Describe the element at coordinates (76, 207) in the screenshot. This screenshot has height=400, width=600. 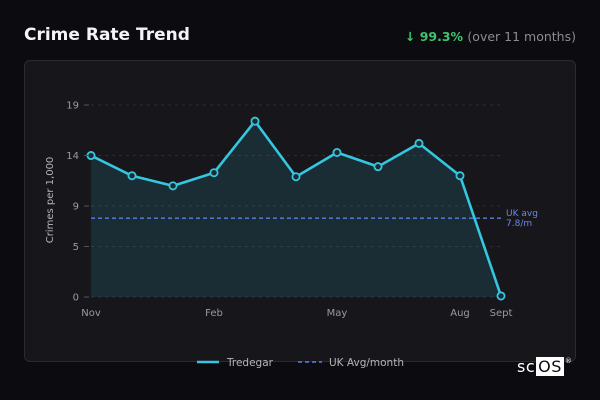
I see `y-tick-label: 9` at that location.